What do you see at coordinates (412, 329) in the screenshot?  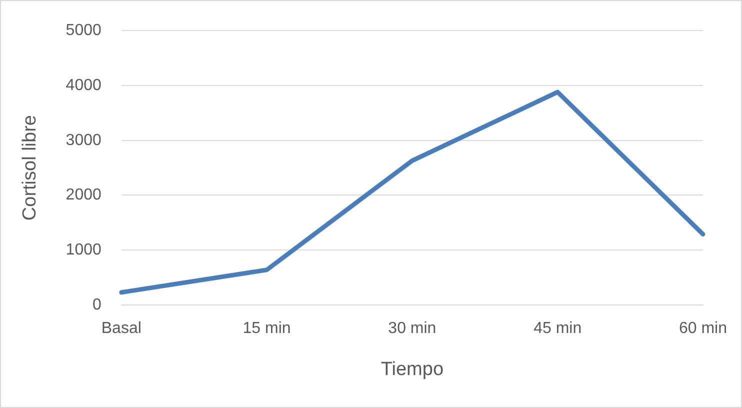 I see `x-tick-label: 30 min` at bounding box center [412, 329].